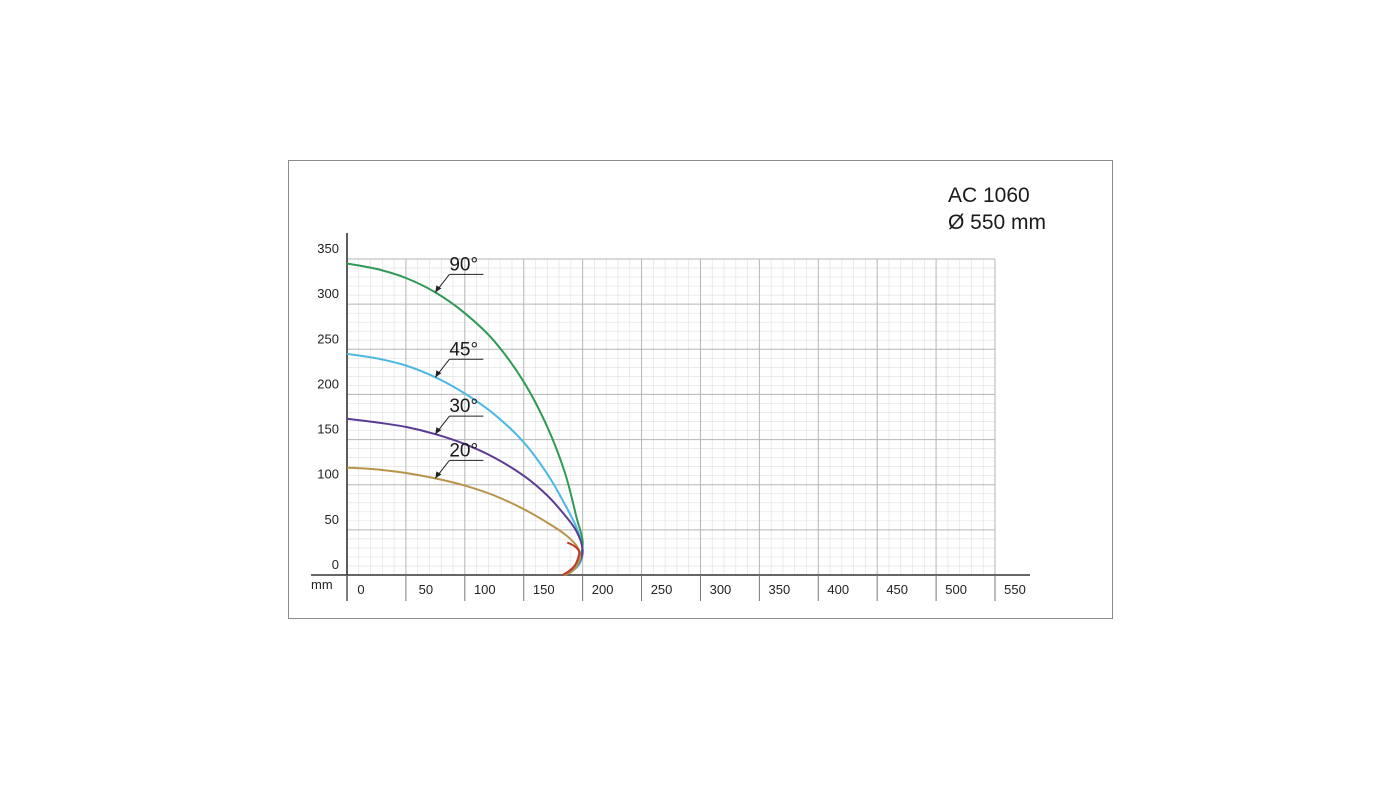 The image size is (1400, 800). What do you see at coordinates (662, 589) in the screenshot?
I see `x-tick-label: 250` at bounding box center [662, 589].